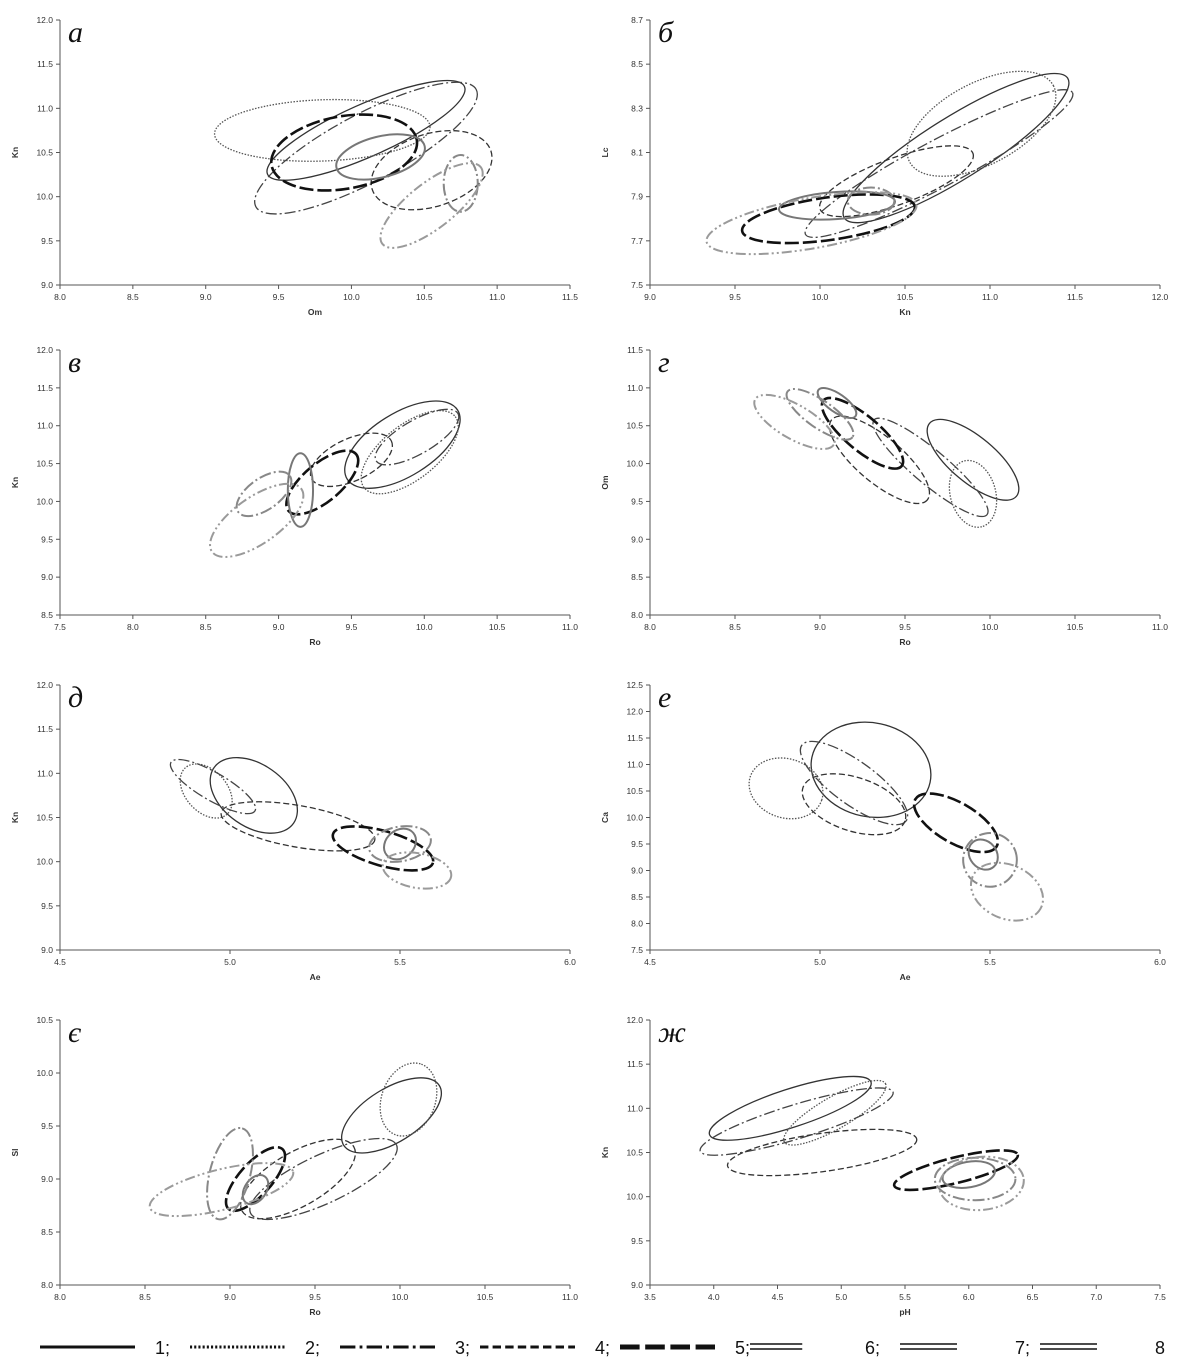  Describe the element at coordinates (664, 362) in the screenshot. I see `panel-letter: г` at that location.